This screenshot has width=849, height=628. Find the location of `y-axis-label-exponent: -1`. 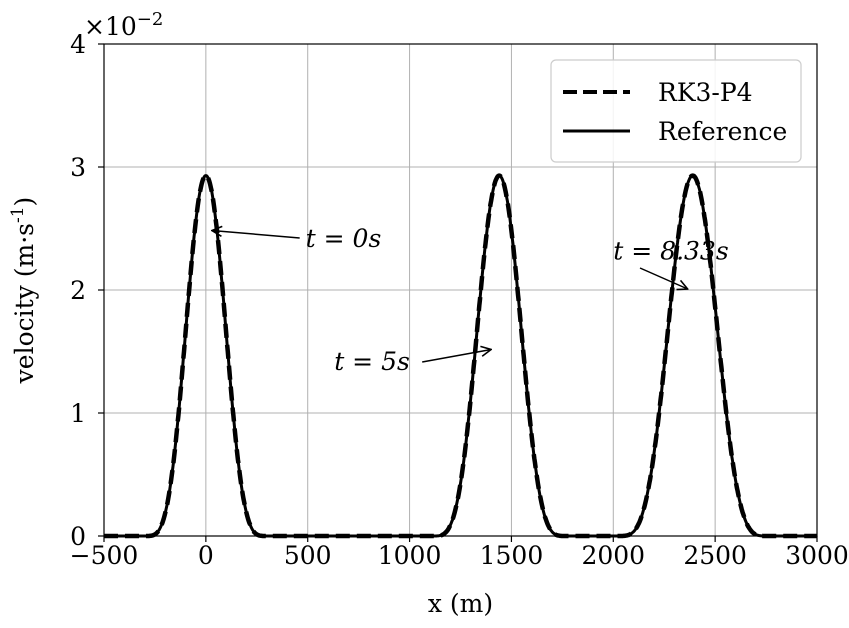

y-axis-label-exponent: -1 is located at coordinates (18, 214).